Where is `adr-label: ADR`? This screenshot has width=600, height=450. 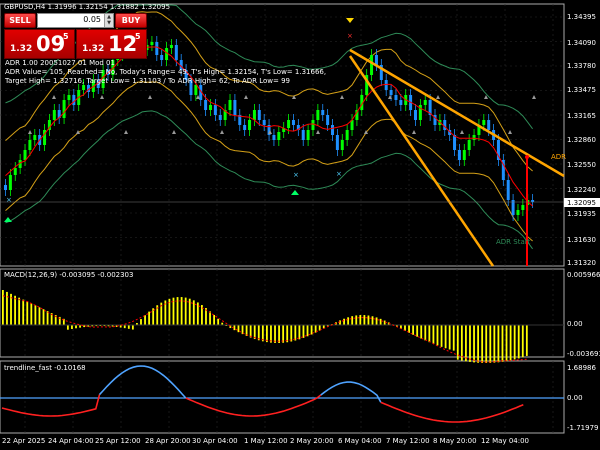
adr-label: ADR is located at coordinates (559, 157).